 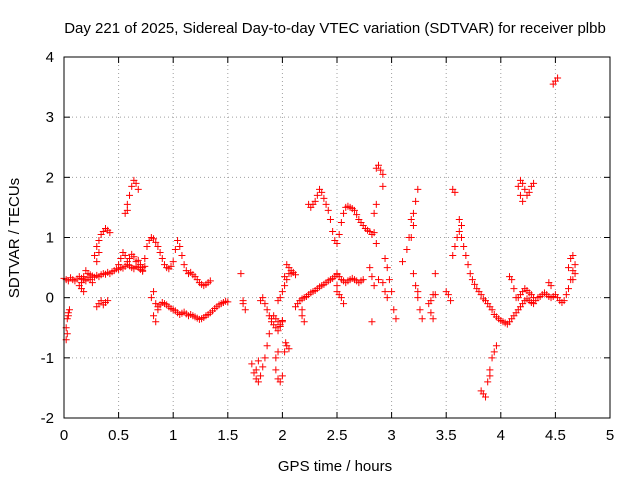 What do you see at coordinates (50, 117) in the screenshot?
I see `y-tick-label: 3` at bounding box center [50, 117].